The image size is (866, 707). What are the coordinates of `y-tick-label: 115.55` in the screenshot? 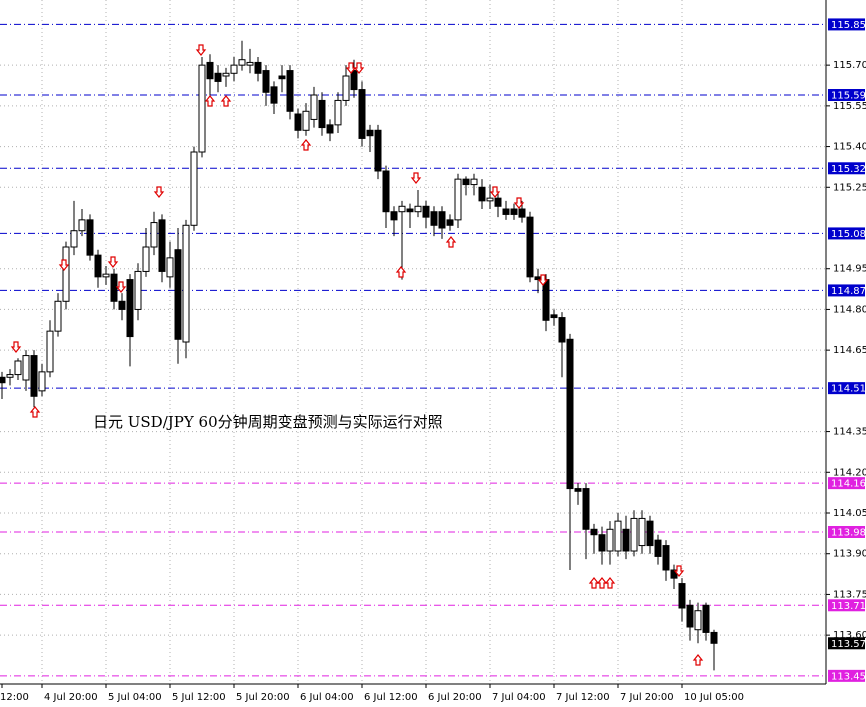 It's located at (849, 106).